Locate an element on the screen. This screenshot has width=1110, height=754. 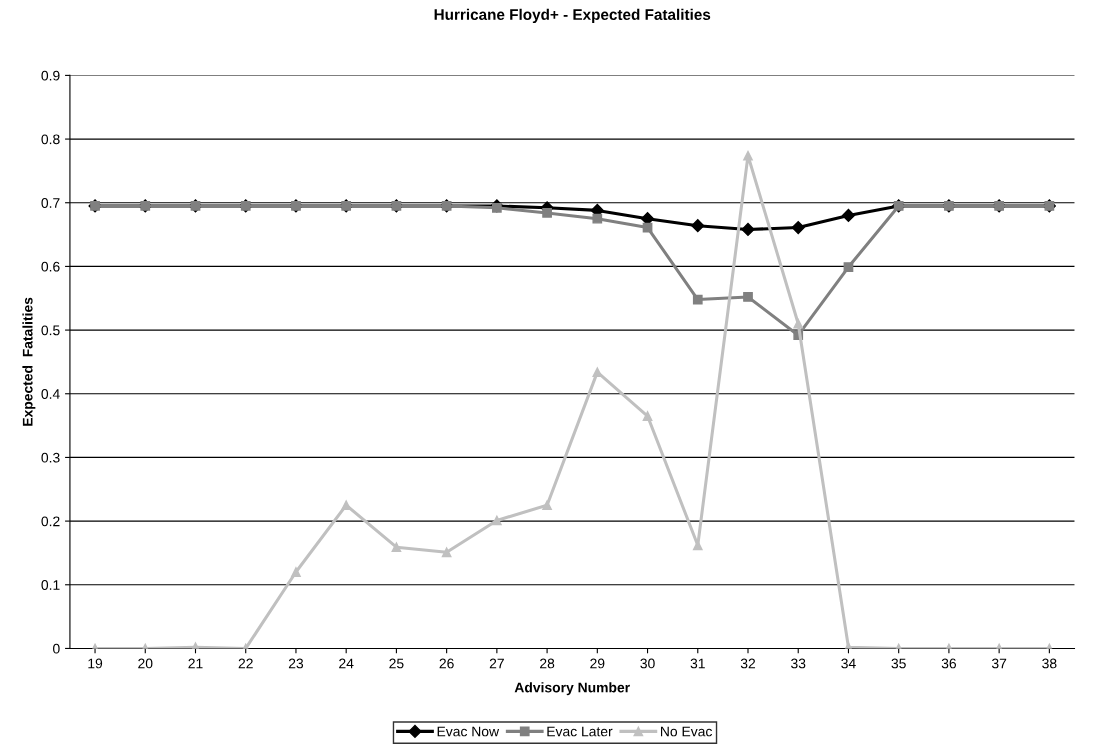
legend-label: Evac Later is located at coordinates (580, 731).